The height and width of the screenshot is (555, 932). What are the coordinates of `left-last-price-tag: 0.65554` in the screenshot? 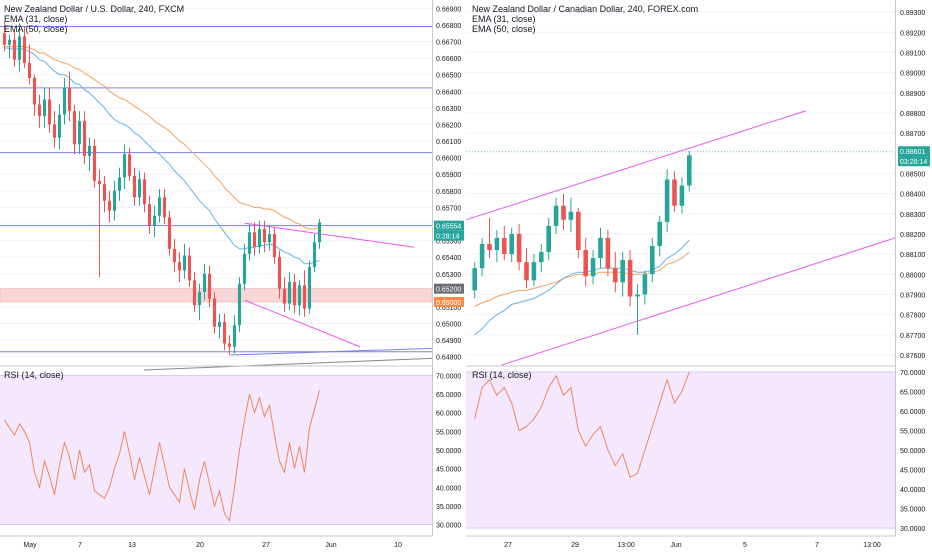 It's located at (449, 225).